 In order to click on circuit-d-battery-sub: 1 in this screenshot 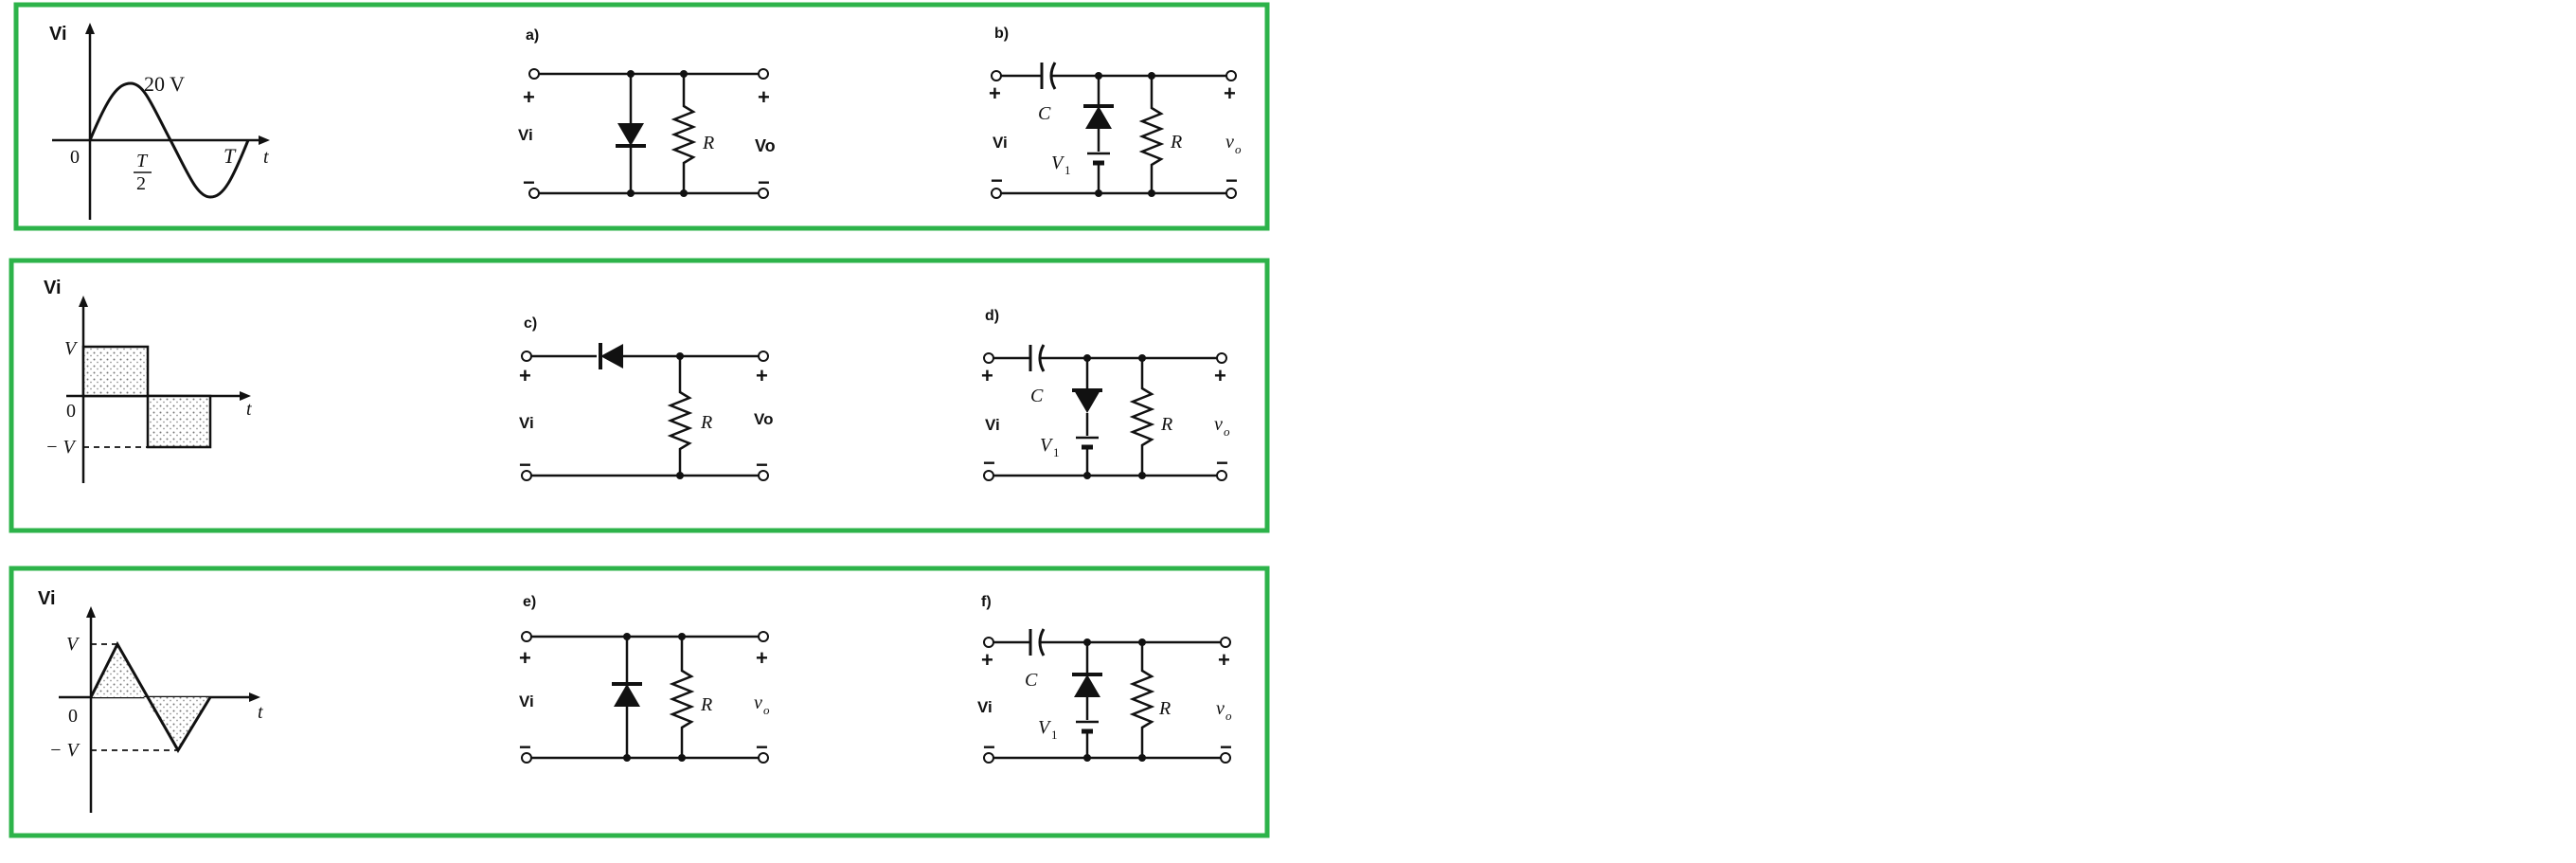, I will do `click(1056, 452)`.